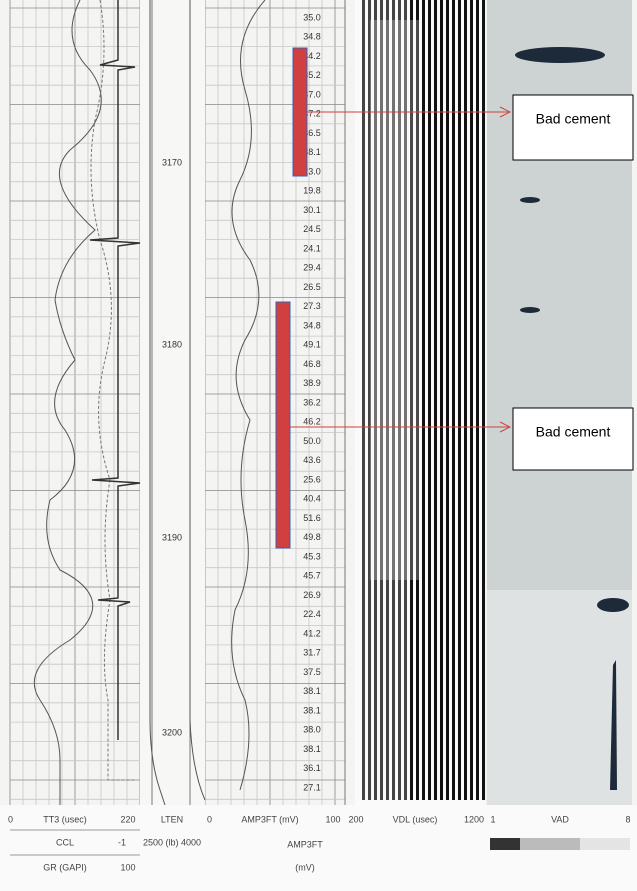 This screenshot has height=891, width=637. Describe the element at coordinates (312, 210) in the screenshot. I see `amplitude-value: 30.1` at that location.